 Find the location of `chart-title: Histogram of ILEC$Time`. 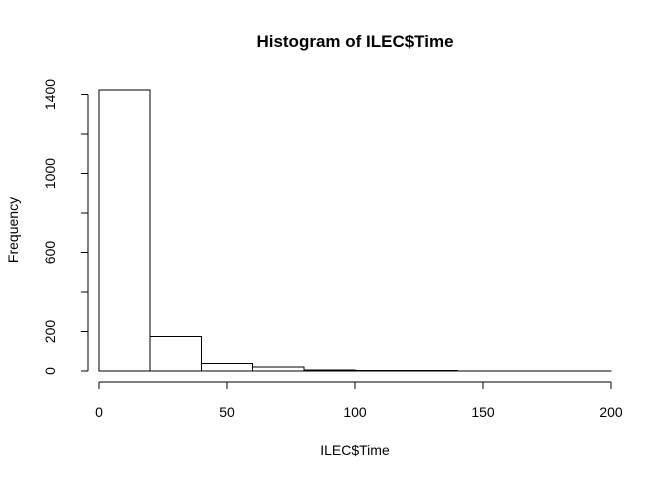

chart-title: Histogram of ILEC$Time is located at coordinates (354, 41).